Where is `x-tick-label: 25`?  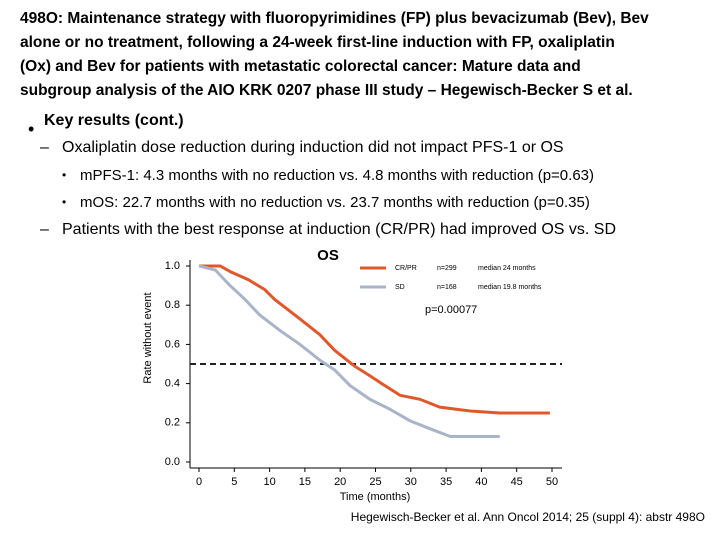 x-tick-label: 25 is located at coordinates (375, 482).